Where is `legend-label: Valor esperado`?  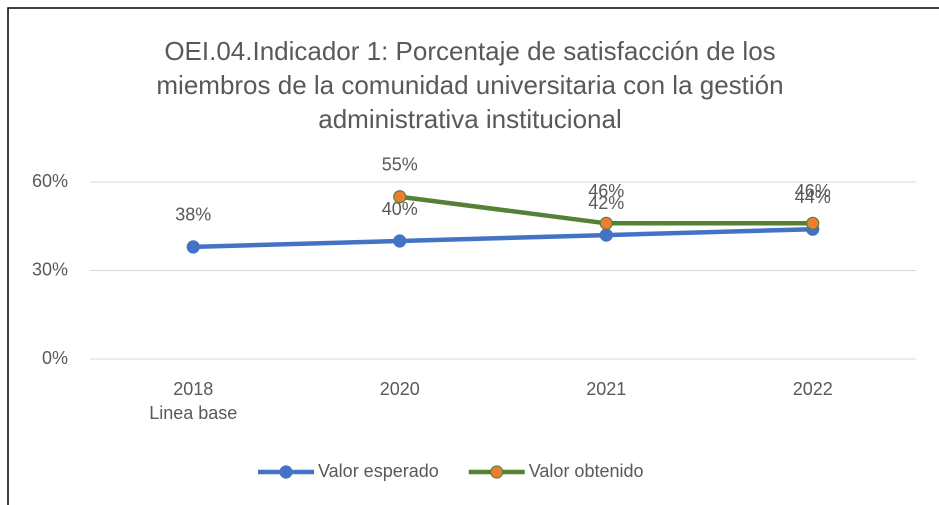 legend-label: Valor esperado is located at coordinates (378, 471).